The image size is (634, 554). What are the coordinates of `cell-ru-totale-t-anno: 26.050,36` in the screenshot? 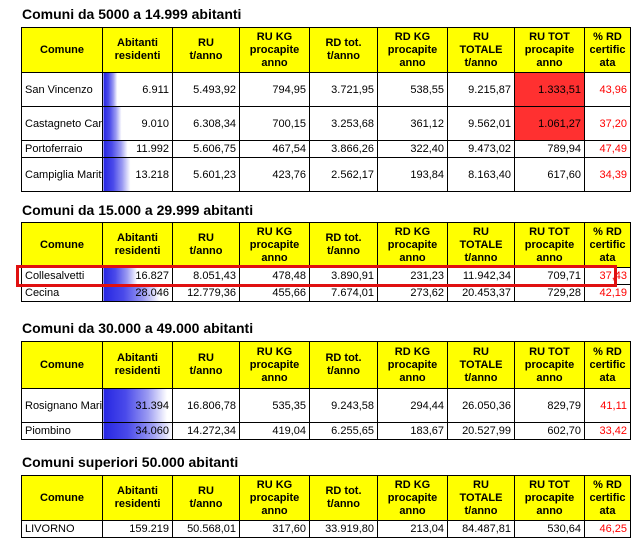 It's located at (481, 405).